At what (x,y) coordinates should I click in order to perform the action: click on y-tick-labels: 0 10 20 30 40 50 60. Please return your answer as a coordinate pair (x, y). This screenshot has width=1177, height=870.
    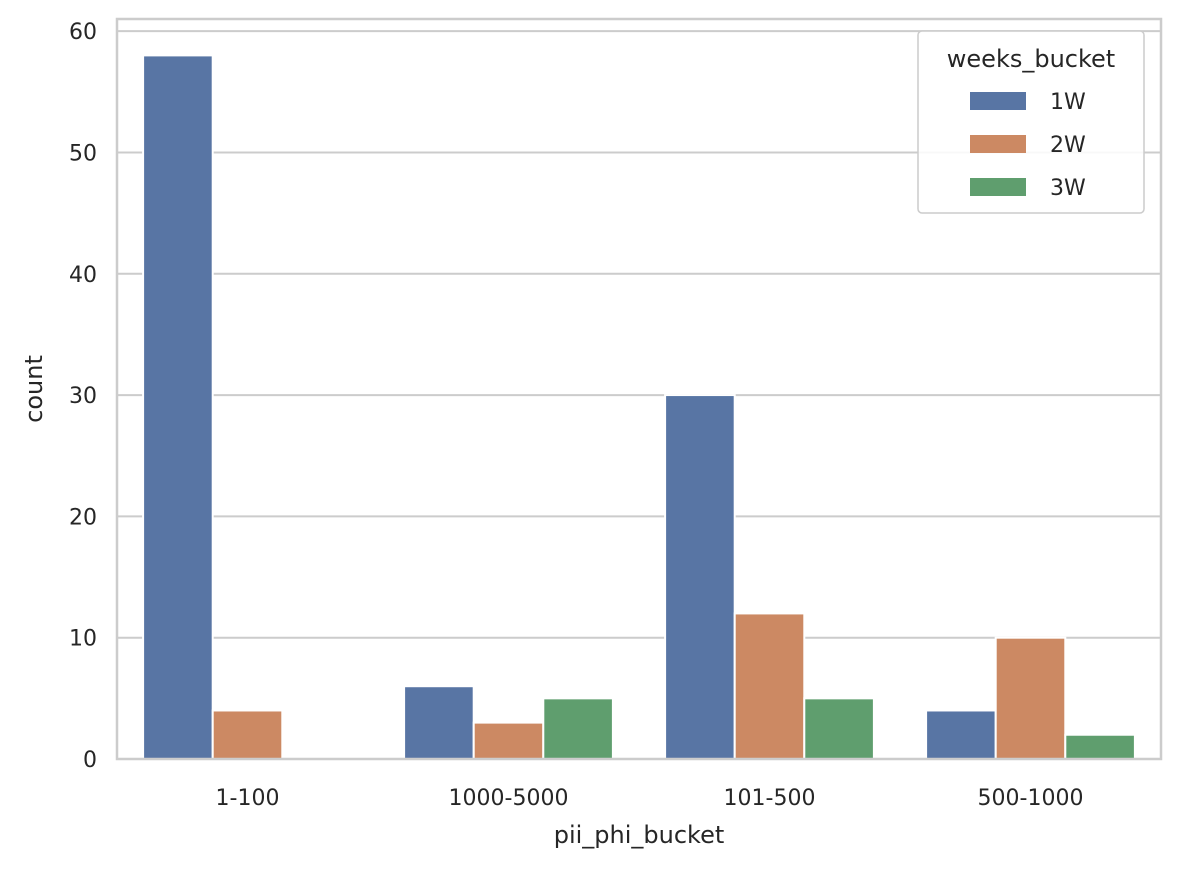
    Looking at the image, I should click on (83, 396).